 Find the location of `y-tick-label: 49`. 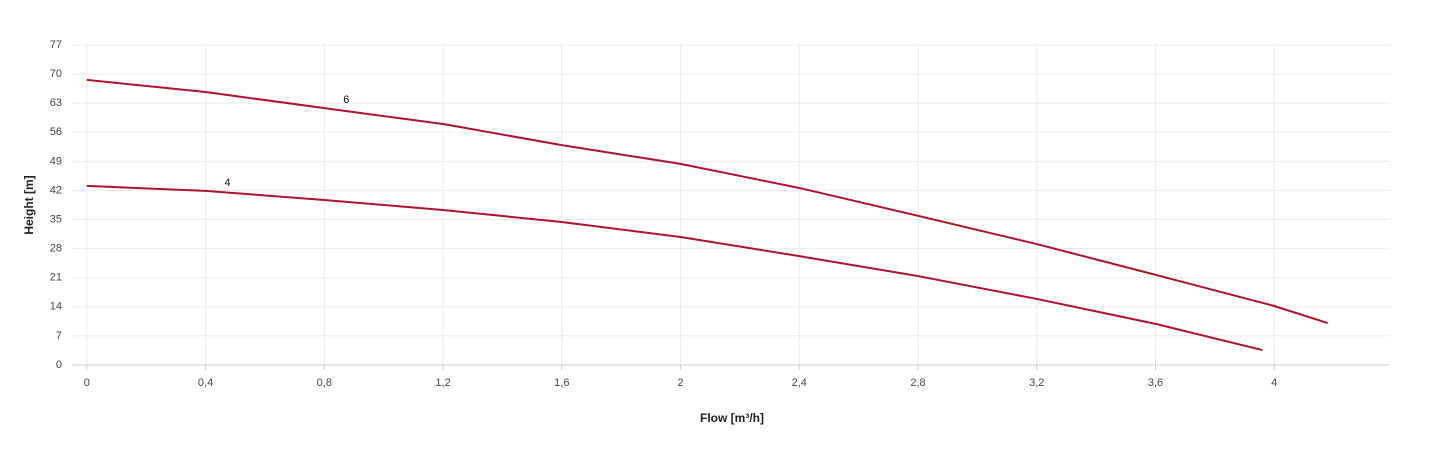

y-tick-label: 49 is located at coordinates (56, 161).